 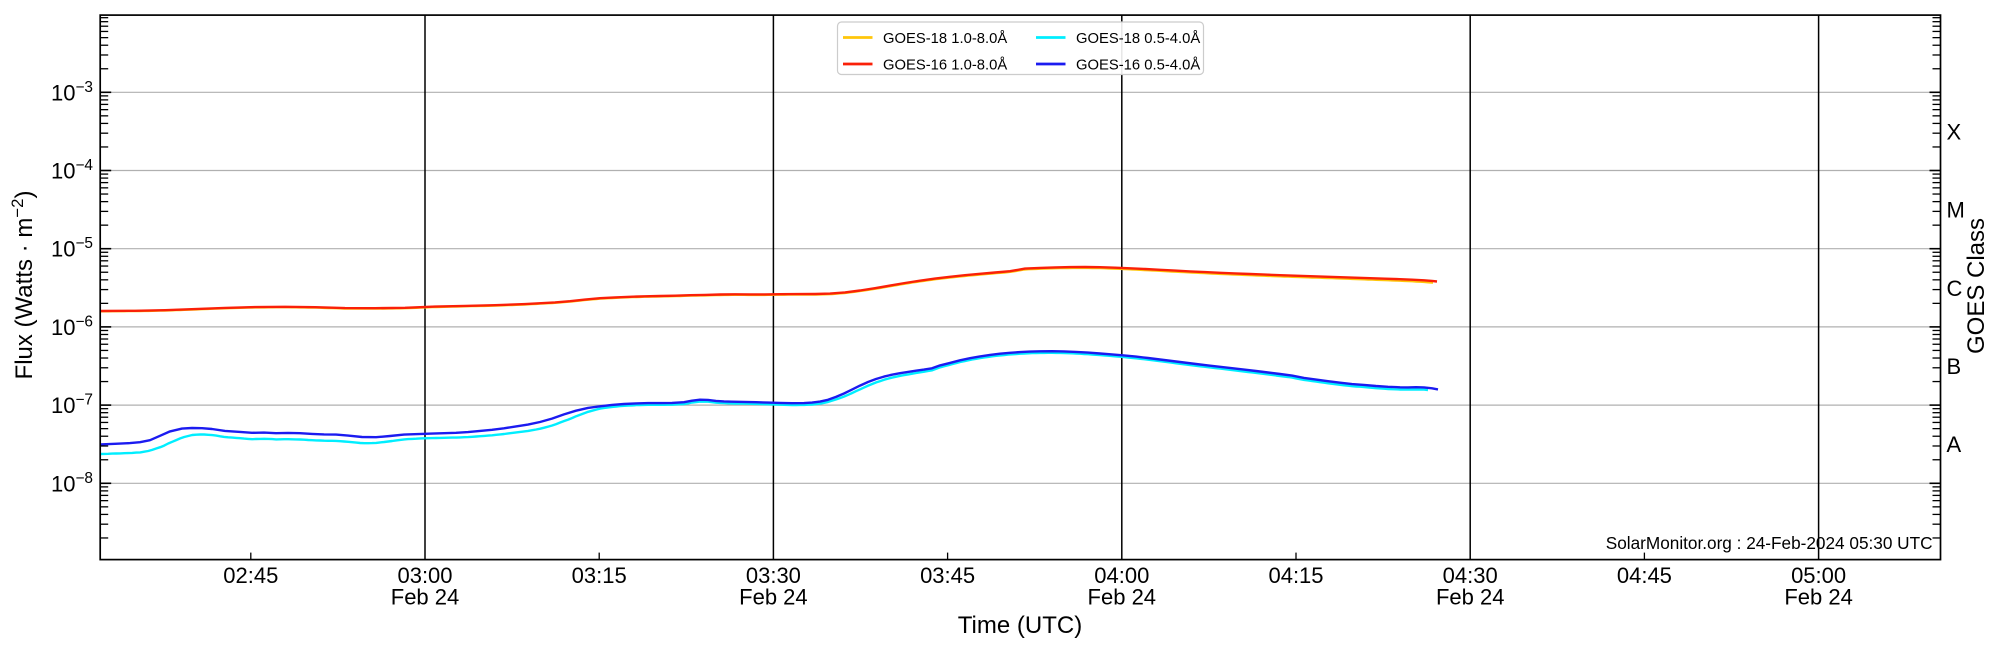 What do you see at coordinates (1470, 575) in the screenshot?
I see `svg-text: 04:30` at bounding box center [1470, 575].